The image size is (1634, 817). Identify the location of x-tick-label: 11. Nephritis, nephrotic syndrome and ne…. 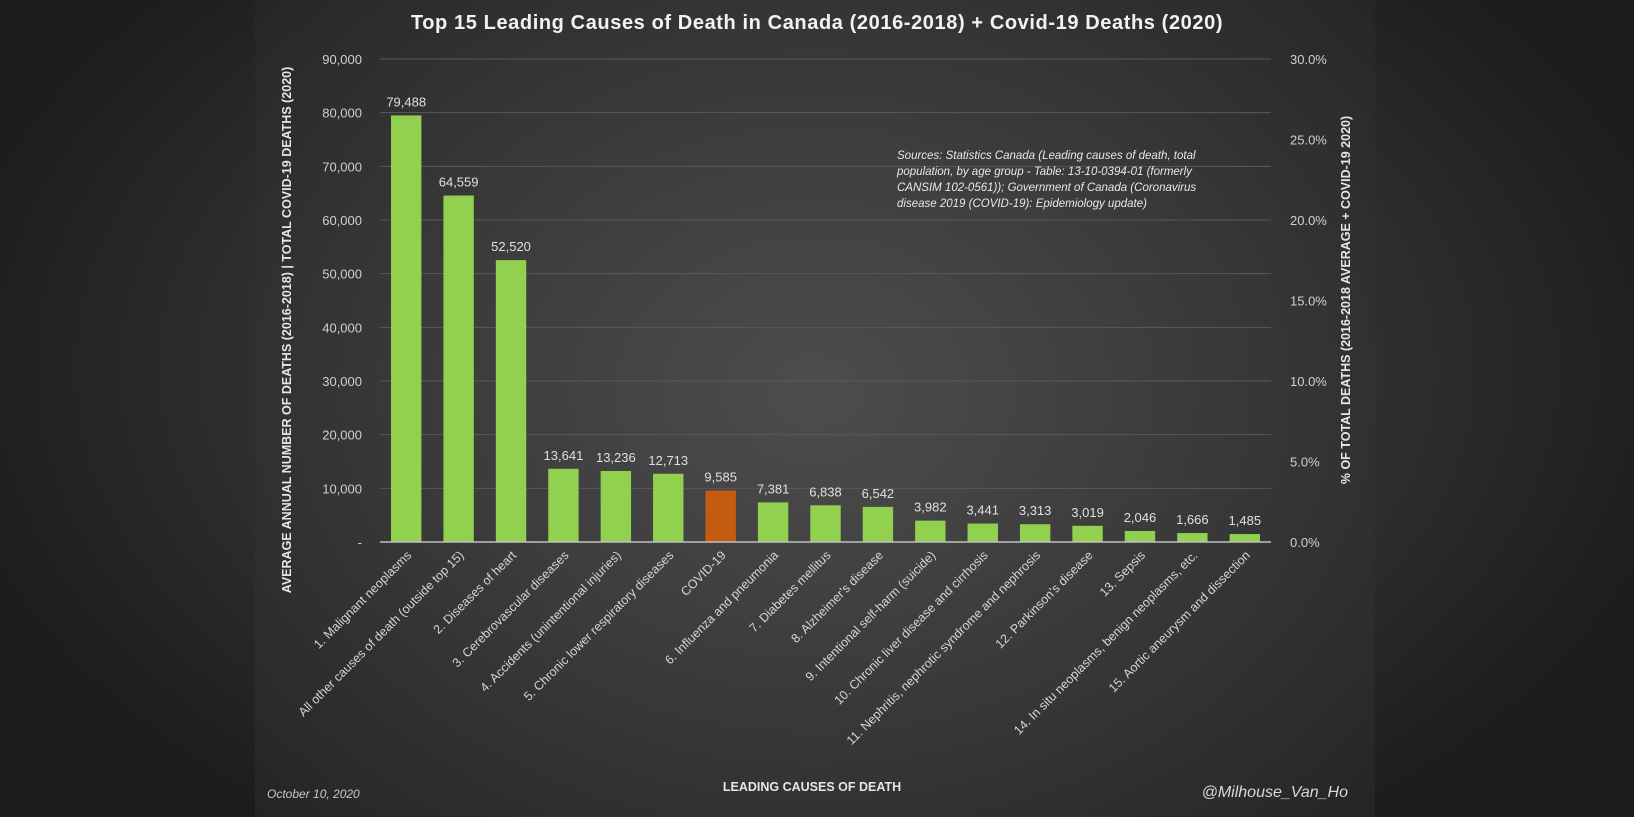
(943, 647).